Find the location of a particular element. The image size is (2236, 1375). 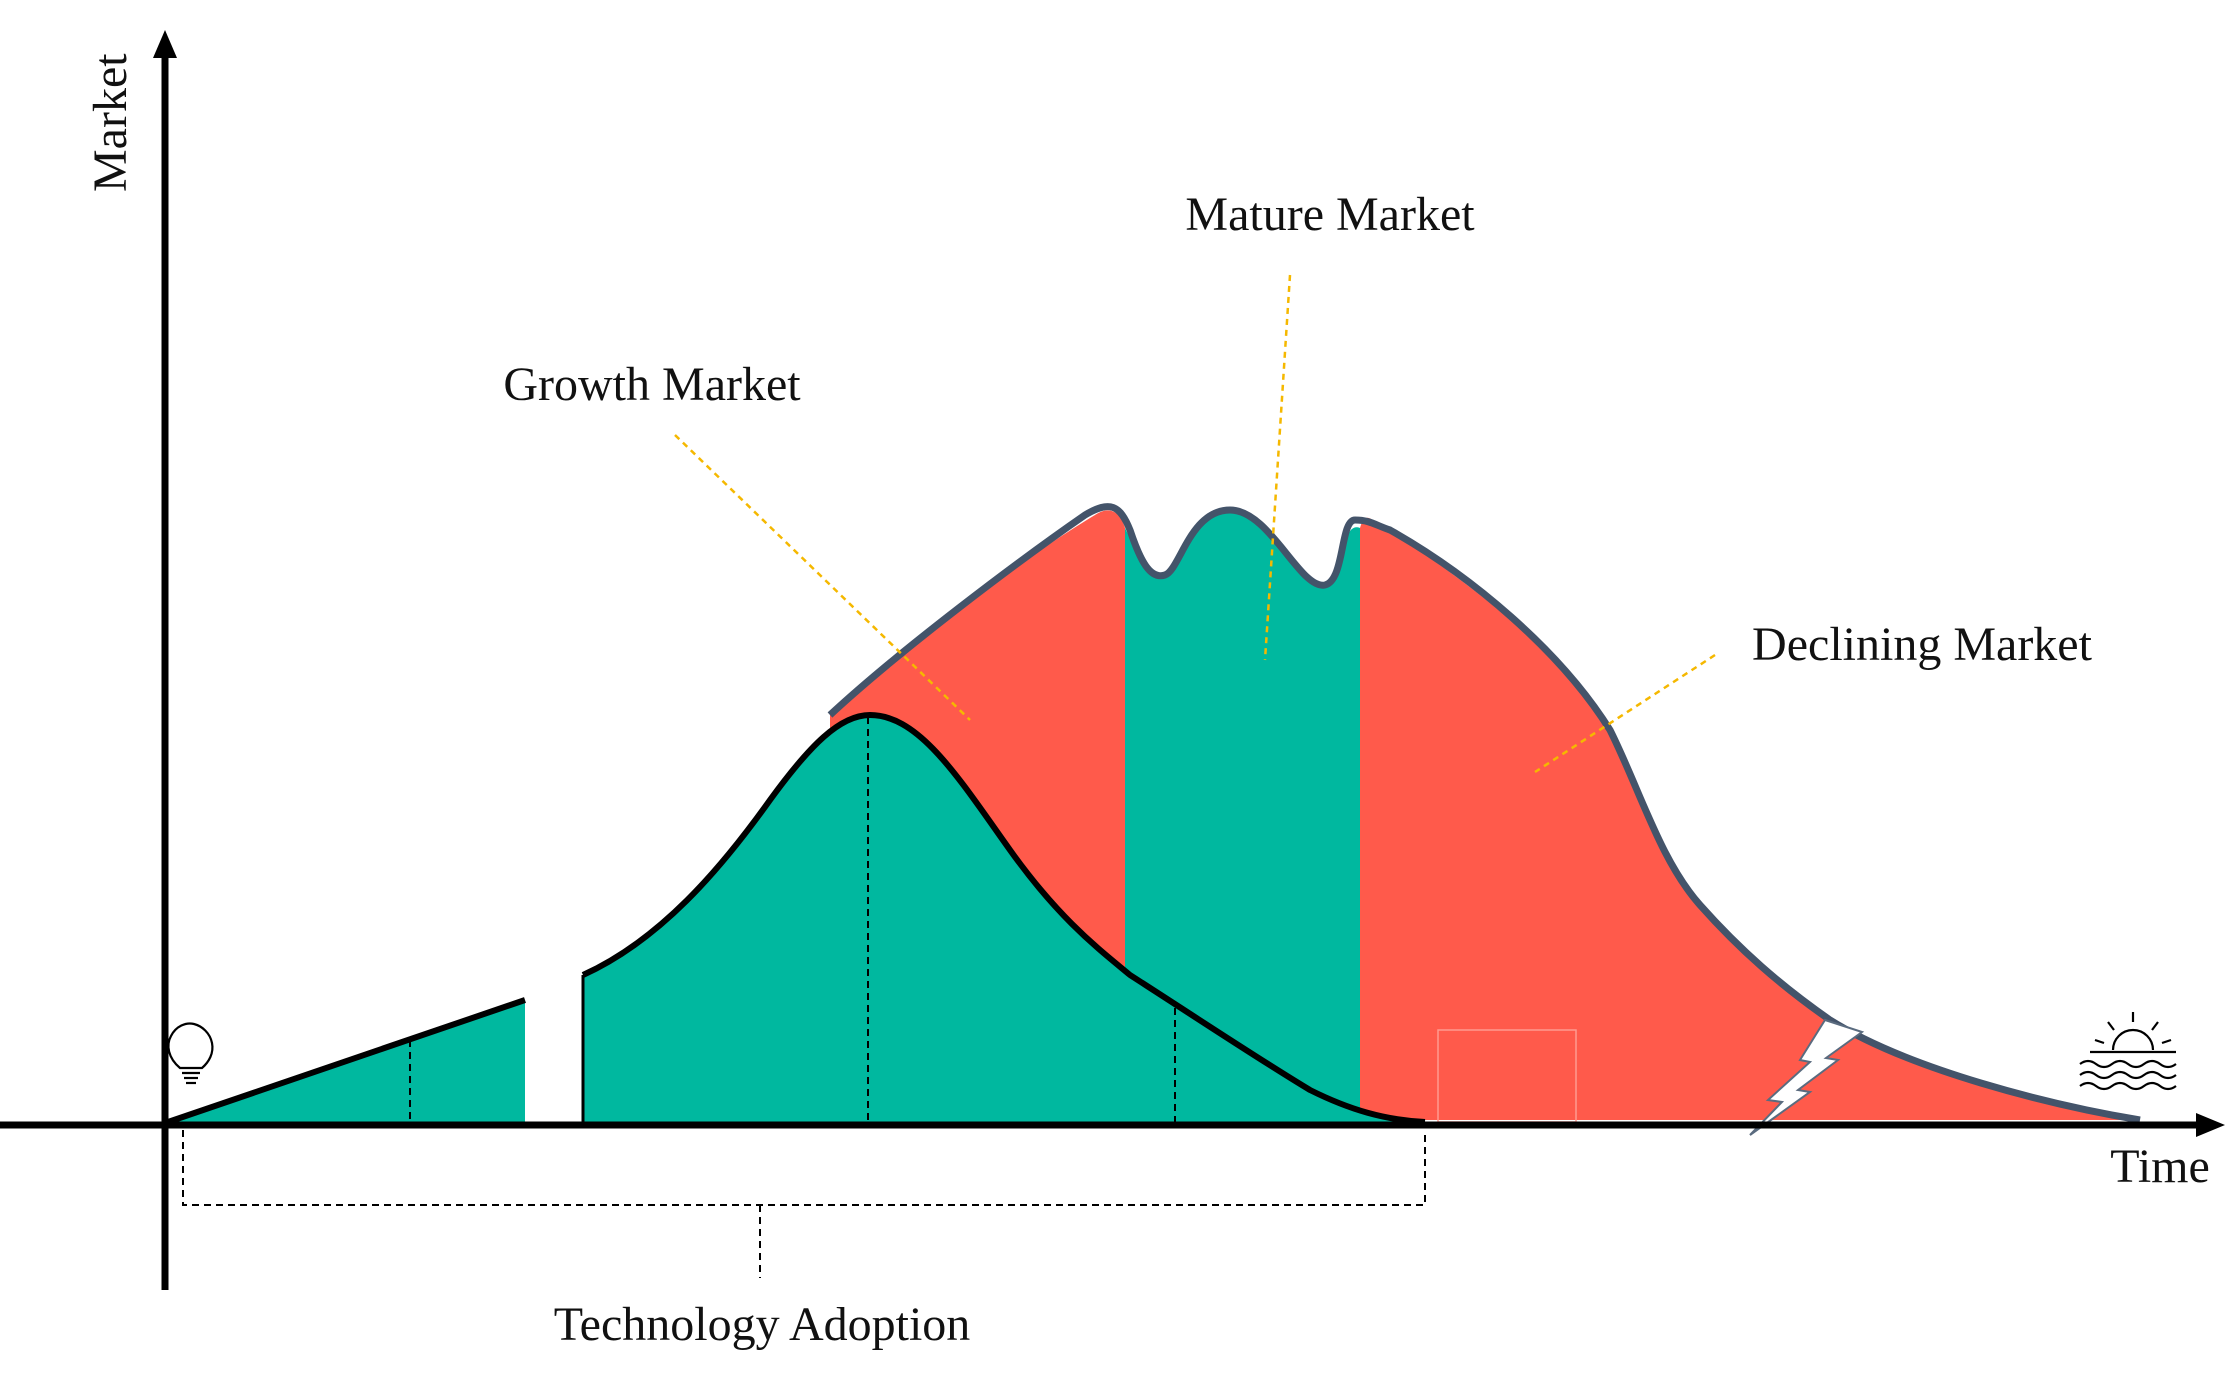

mature-market-area is located at coordinates (1242, 815).